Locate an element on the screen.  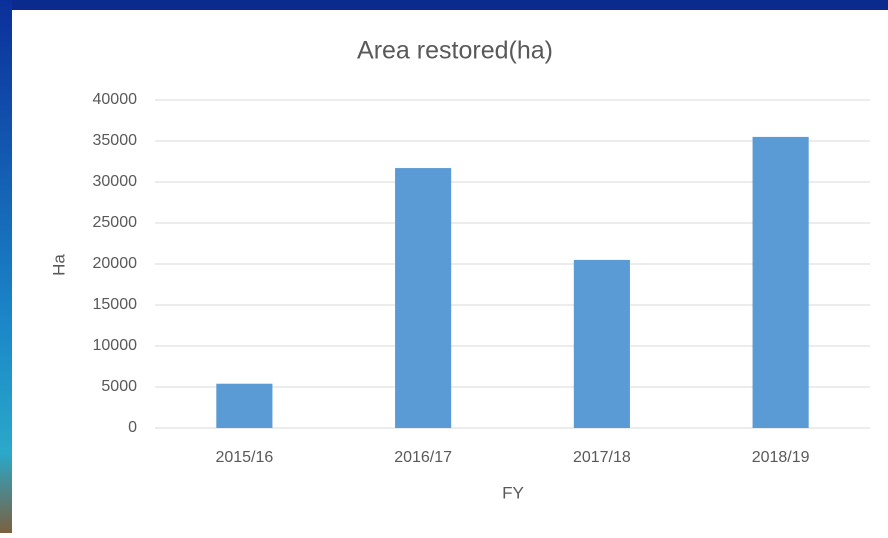
y-tick-label: 35000 is located at coordinates (115, 140).